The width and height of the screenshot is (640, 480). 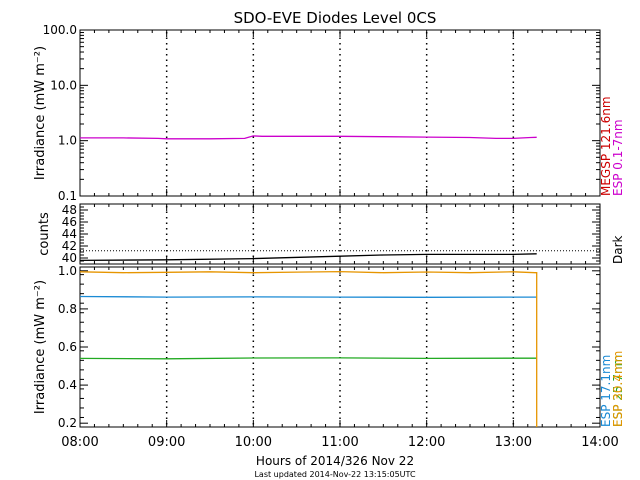 I want to click on y-tick-label: 0.8, so click(x=67, y=309).